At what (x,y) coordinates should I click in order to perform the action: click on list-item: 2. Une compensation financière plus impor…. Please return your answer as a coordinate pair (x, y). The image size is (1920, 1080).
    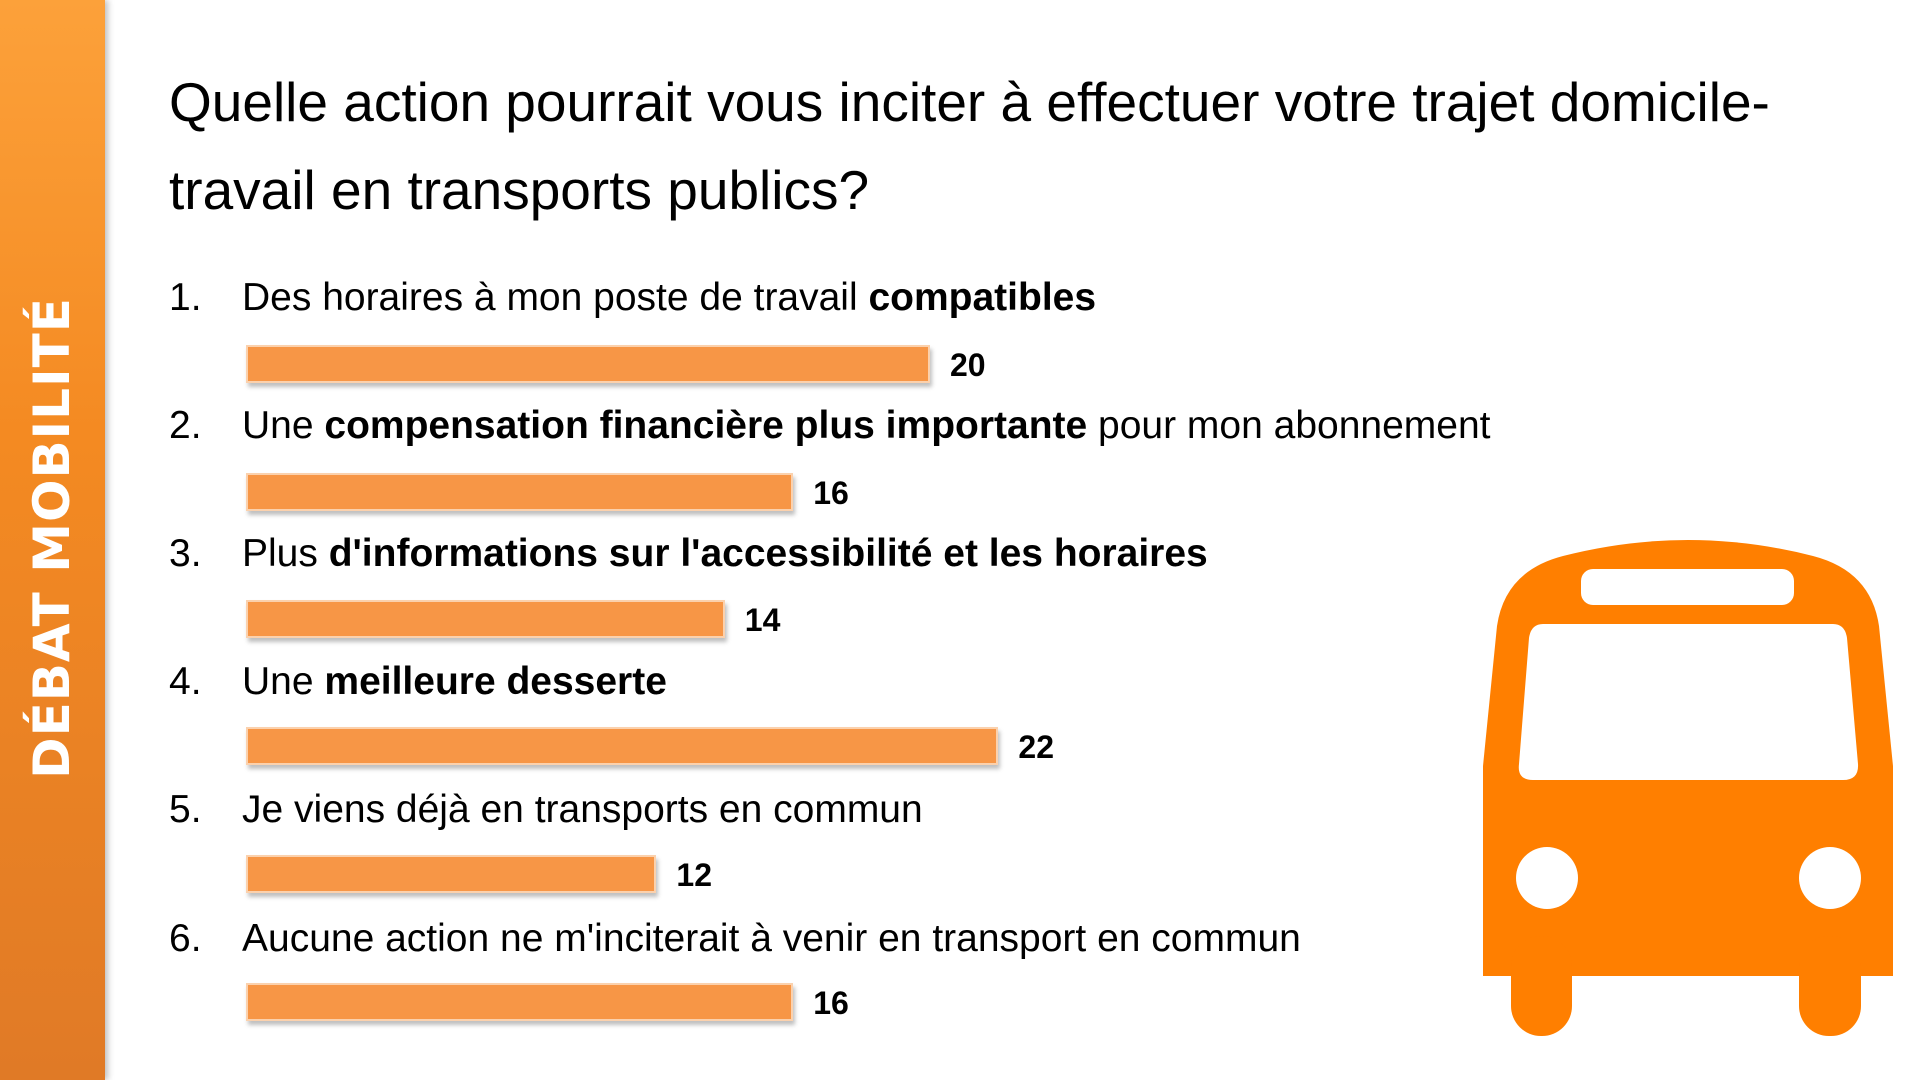
    Looking at the image, I should click on (829, 426).